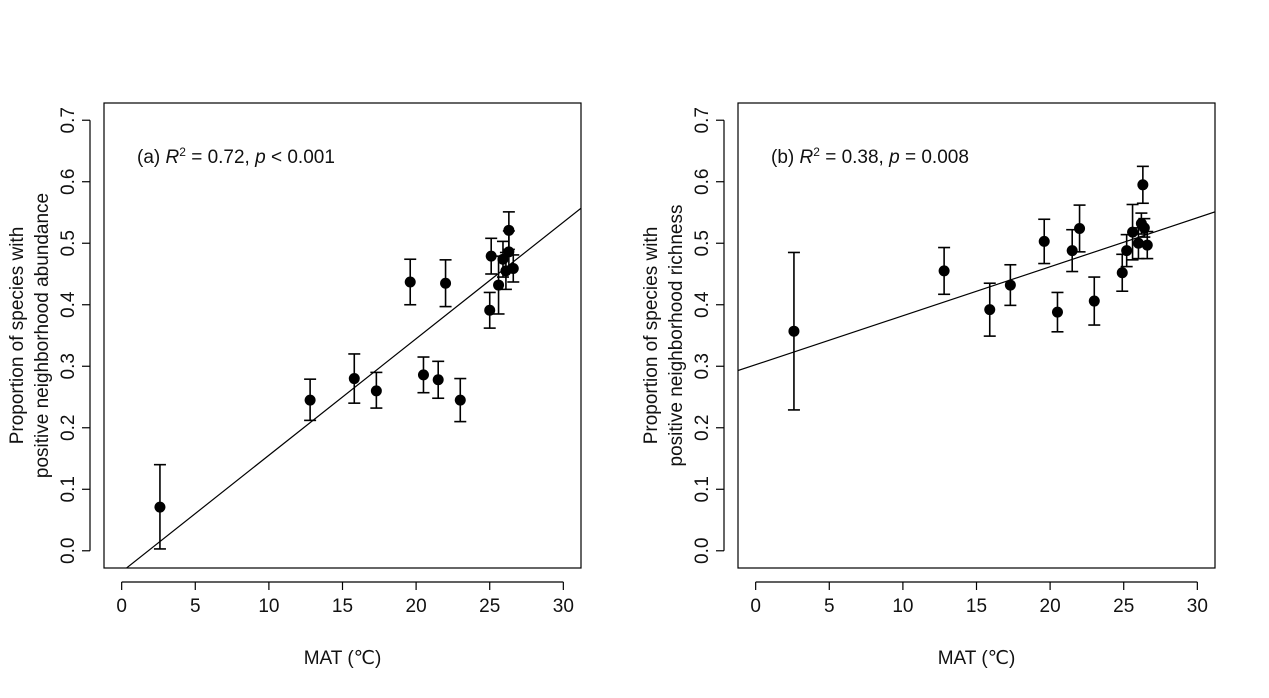 This screenshot has height=698, width=1269. Describe the element at coordinates (151, 157) in the screenshot. I see `annotation-prefix: (a)` at that location.